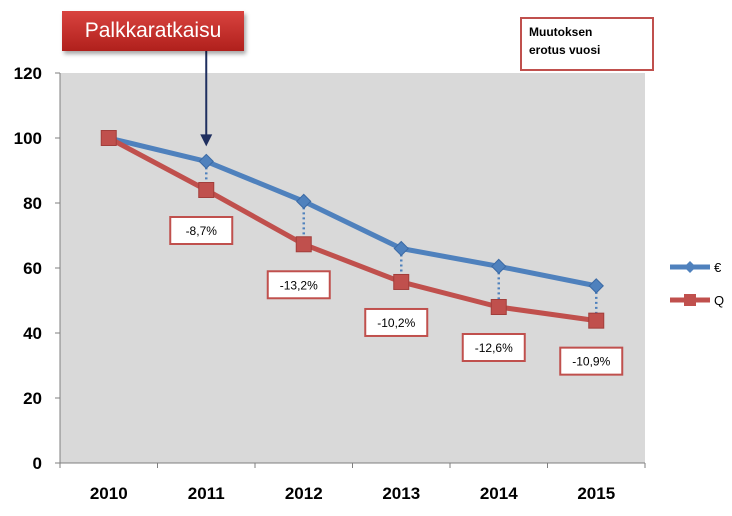 The height and width of the screenshot is (516, 732). I want to click on difference-label: -12,6%, so click(494, 348).